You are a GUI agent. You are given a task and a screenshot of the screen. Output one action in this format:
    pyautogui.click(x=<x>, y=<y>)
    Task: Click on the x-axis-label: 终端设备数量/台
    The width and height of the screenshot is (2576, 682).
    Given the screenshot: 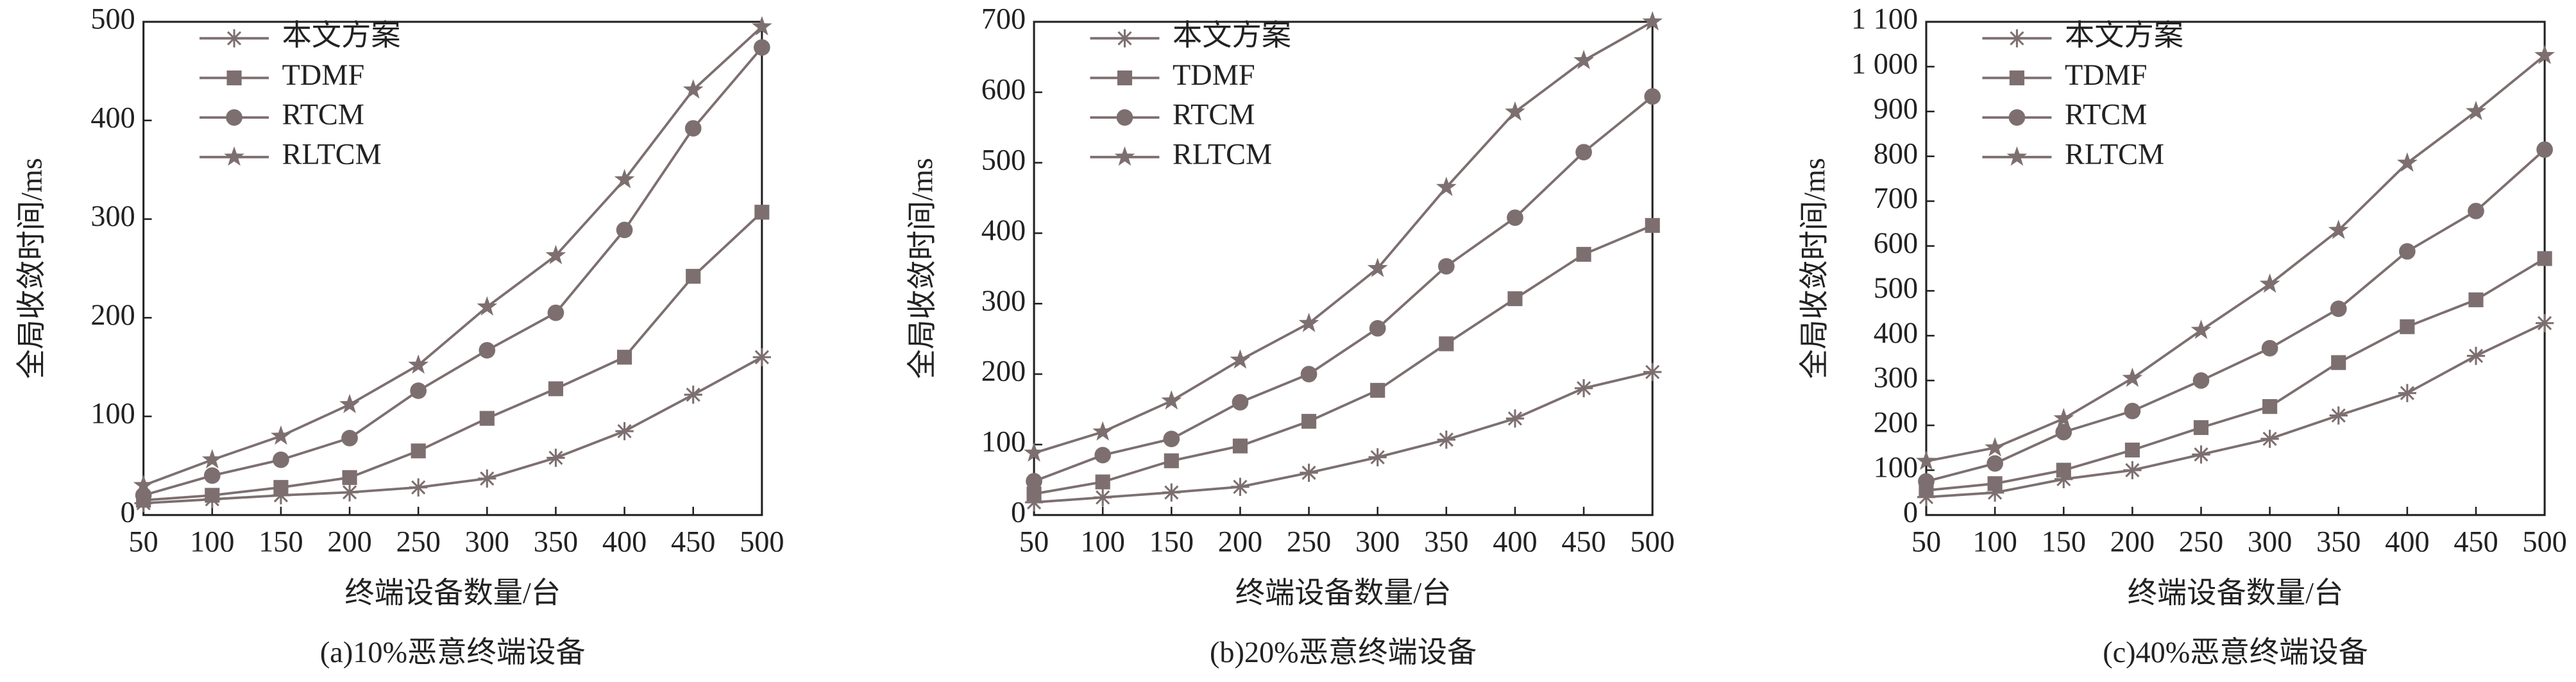 What is the action you would take?
    pyautogui.click(x=2236, y=593)
    